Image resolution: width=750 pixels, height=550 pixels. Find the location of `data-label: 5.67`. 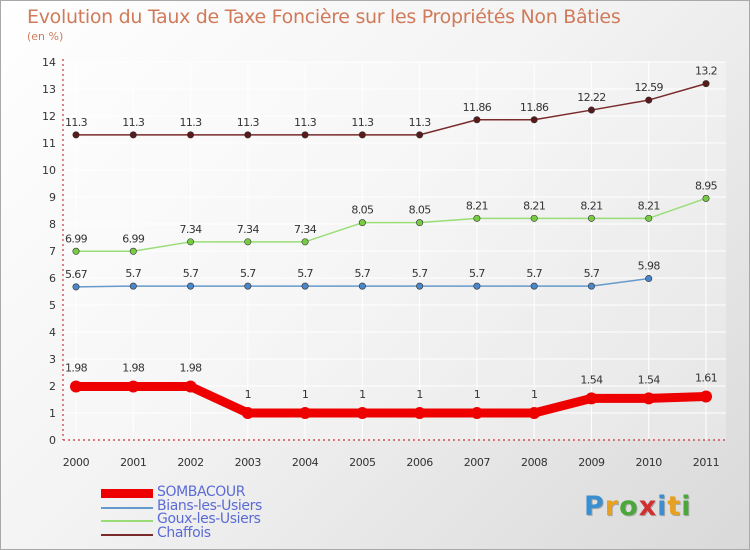

data-label: 5.67 is located at coordinates (76, 274).